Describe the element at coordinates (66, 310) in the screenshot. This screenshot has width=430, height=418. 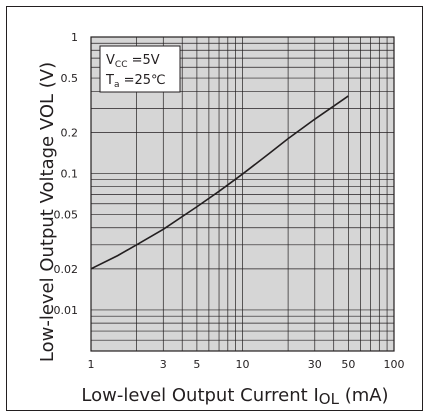
I see `y-tick-label: 0.01` at that location.